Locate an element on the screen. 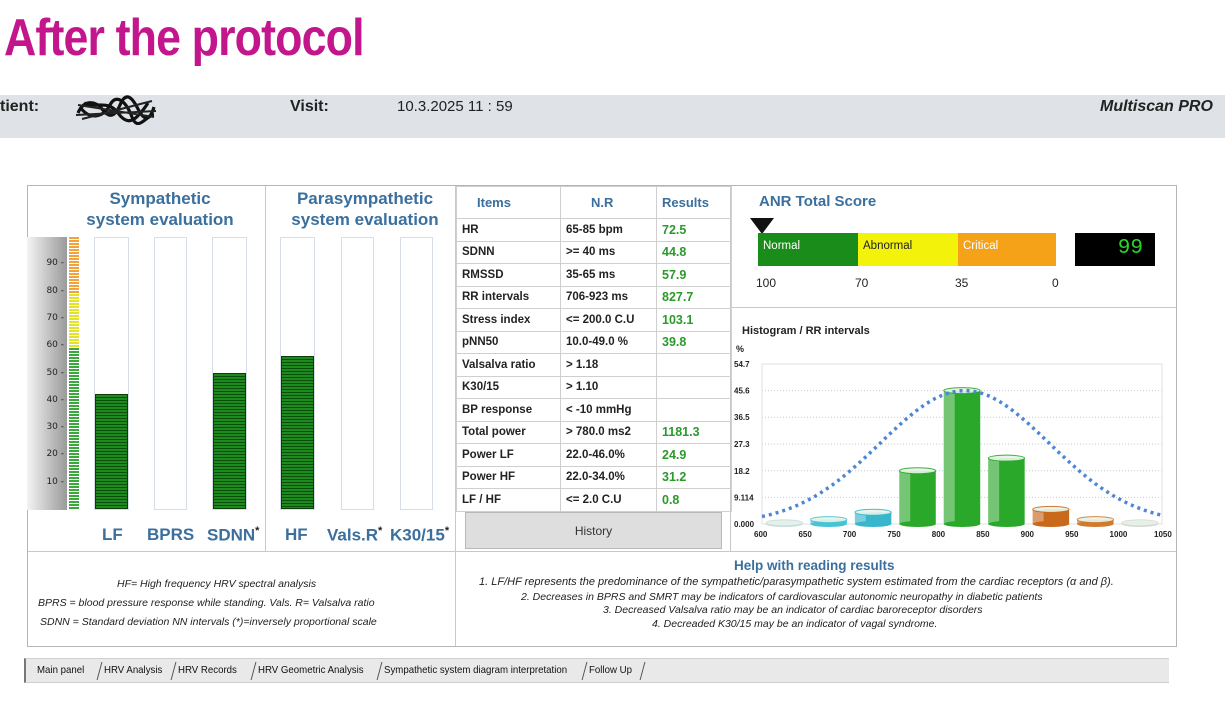 The image size is (1225, 703). anr-segment-abnormal: Abnormal is located at coordinates (908, 249).